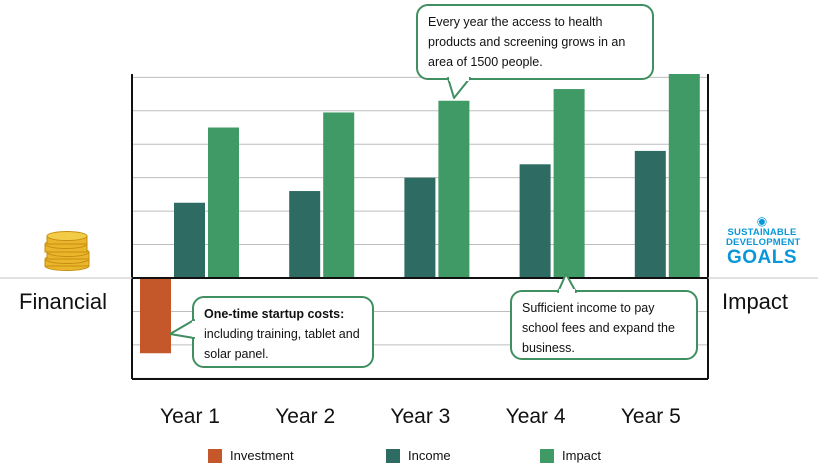  What do you see at coordinates (67, 251) in the screenshot?
I see `coin-stack-icon` at bounding box center [67, 251].